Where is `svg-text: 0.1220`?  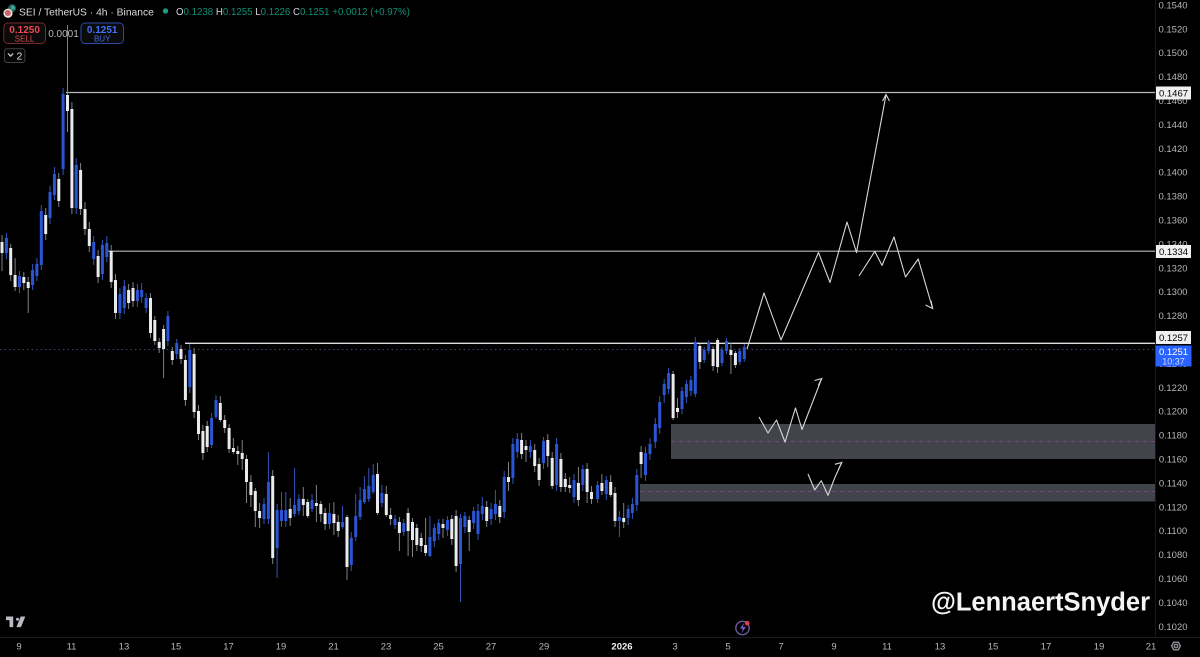
svg-text: 0.1220 is located at coordinates (1172, 388).